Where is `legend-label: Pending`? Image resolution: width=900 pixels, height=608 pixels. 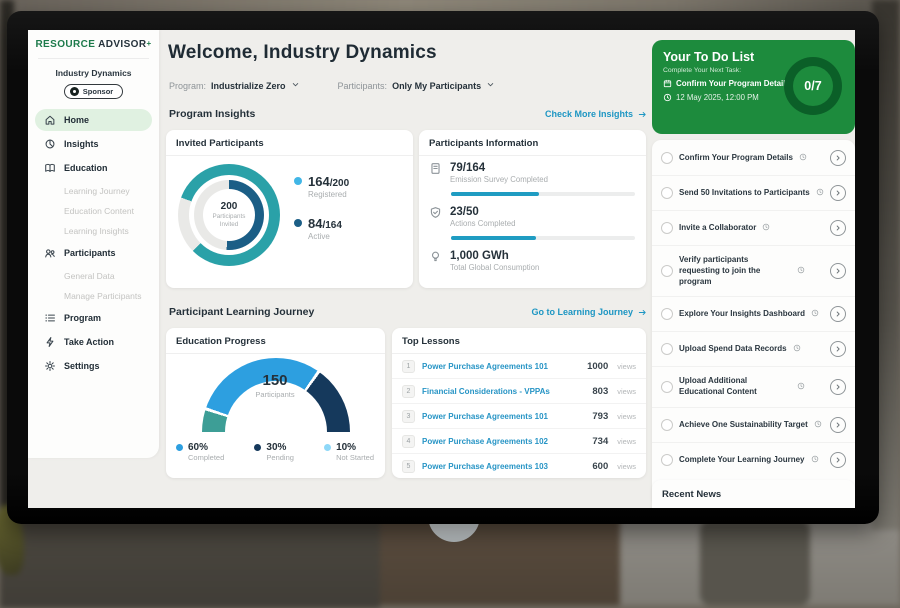 legend-label: Pending is located at coordinates (280, 457).